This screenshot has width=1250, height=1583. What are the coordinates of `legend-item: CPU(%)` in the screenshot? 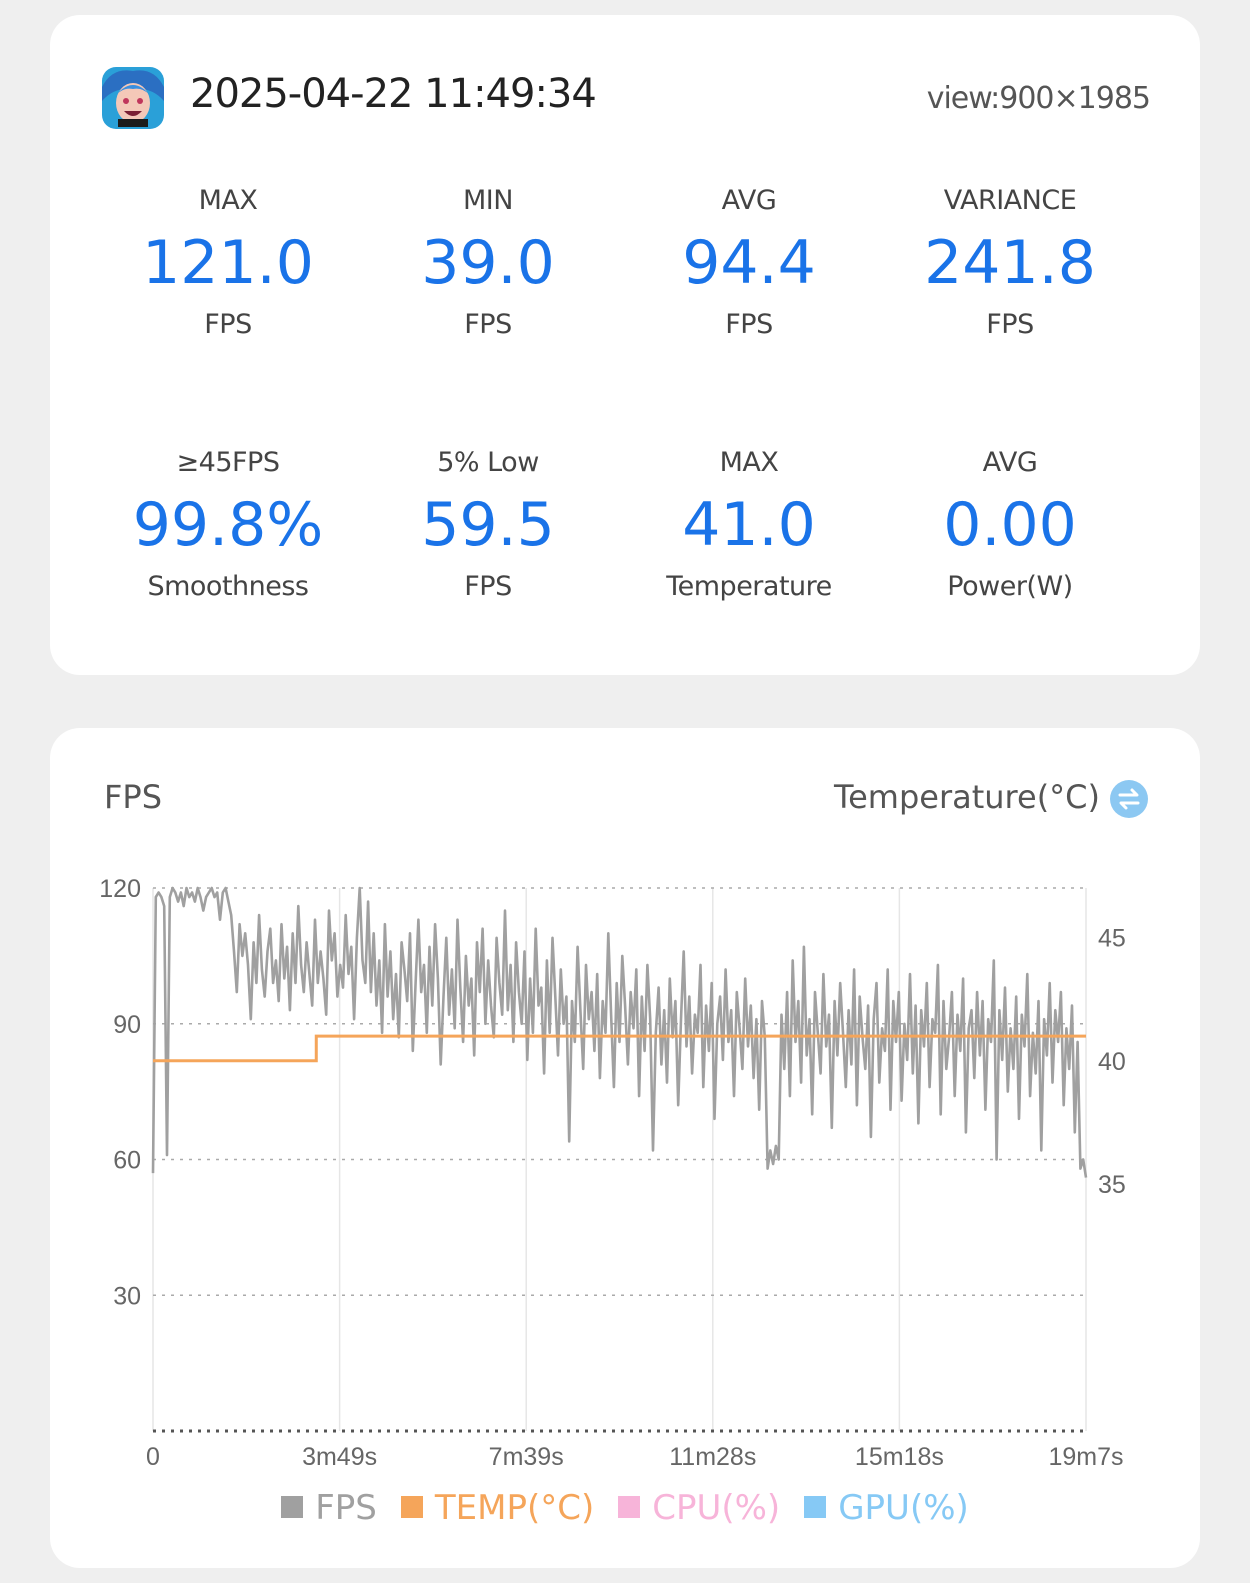 It's located at (699, 1508).